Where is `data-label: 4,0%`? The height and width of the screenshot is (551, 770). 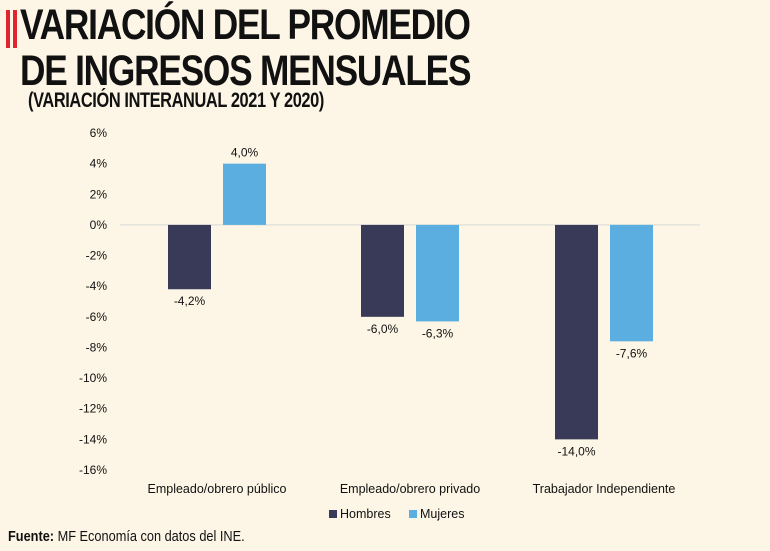
data-label: 4,0% is located at coordinates (245, 153).